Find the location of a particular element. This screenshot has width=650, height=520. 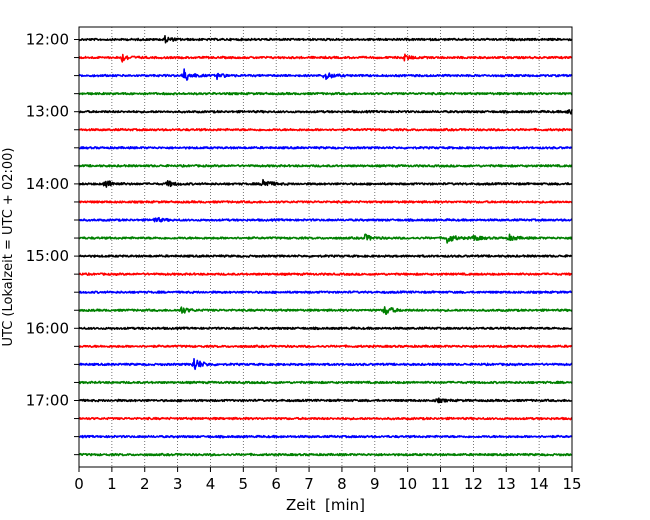

x-tick-label: 7 is located at coordinates (309, 484).